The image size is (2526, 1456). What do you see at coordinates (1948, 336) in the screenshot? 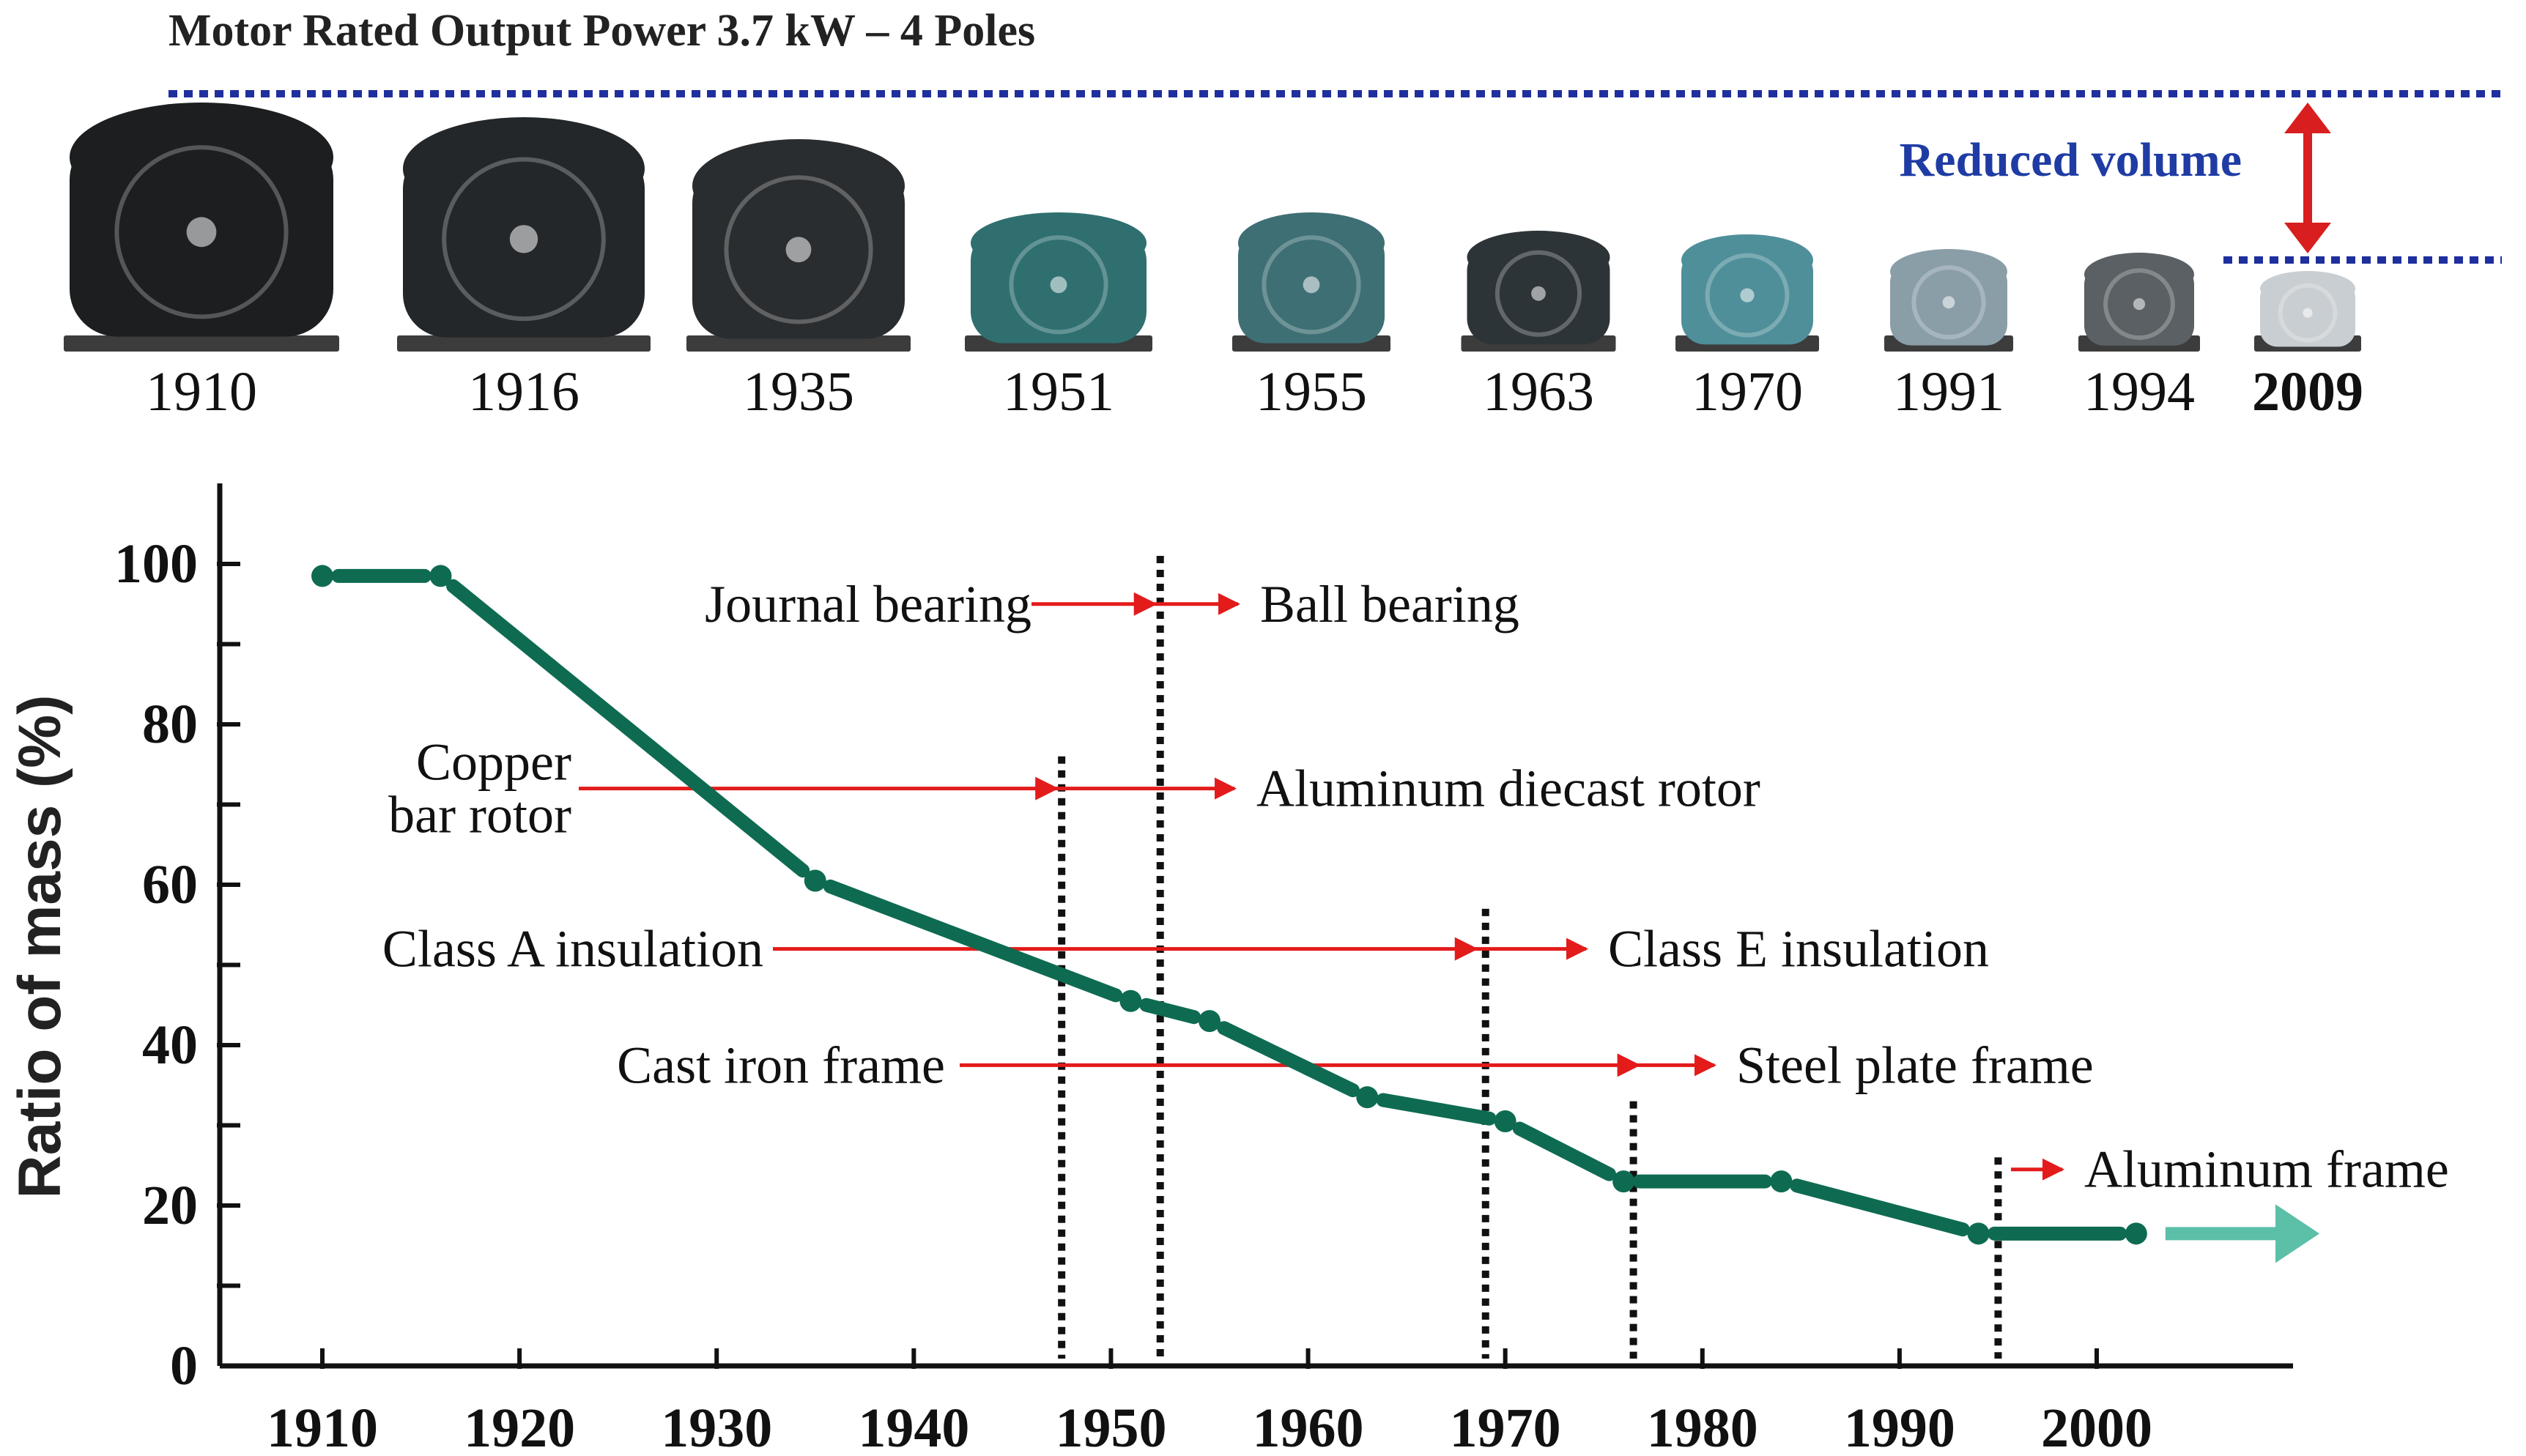
I see `motor-1991-icon: 1991` at bounding box center [1948, 336].